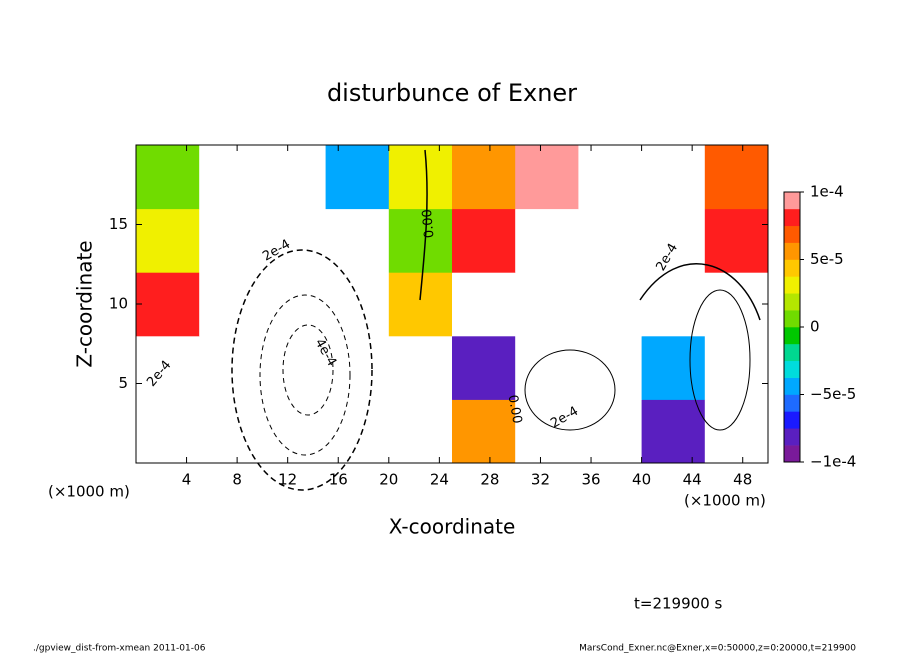  Describe the element at coordinates (119, 649) in the screenshot. I see `footer-left: ./gpview_dist-from-xmean 2011-01-06` at that location.